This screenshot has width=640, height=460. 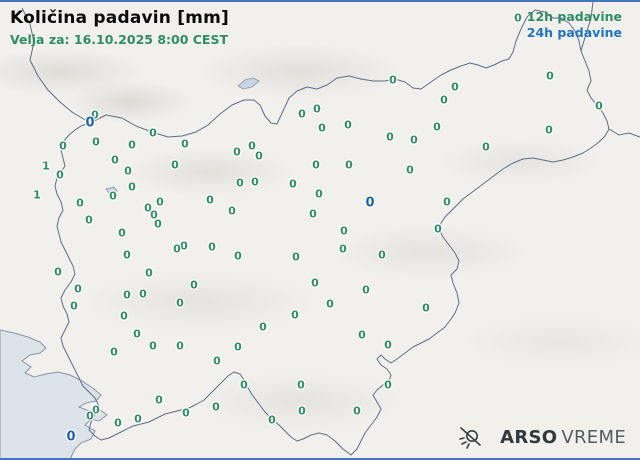 I want to click on arso-wordmark: ARSO VREME, so click(x=563, y=437).